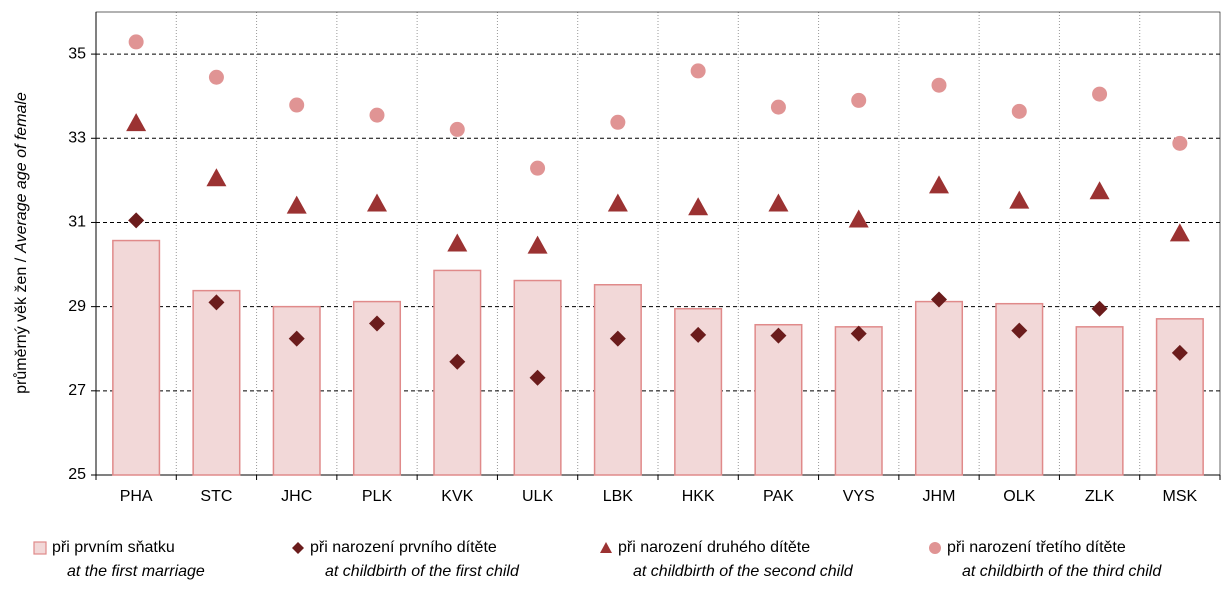 The width and height of the screenshot is (1222, 596). What do you see at coordinates (296, 496) in the screenshot?
I see `x-tick-label: JHC` at bounding box center [296, 496].